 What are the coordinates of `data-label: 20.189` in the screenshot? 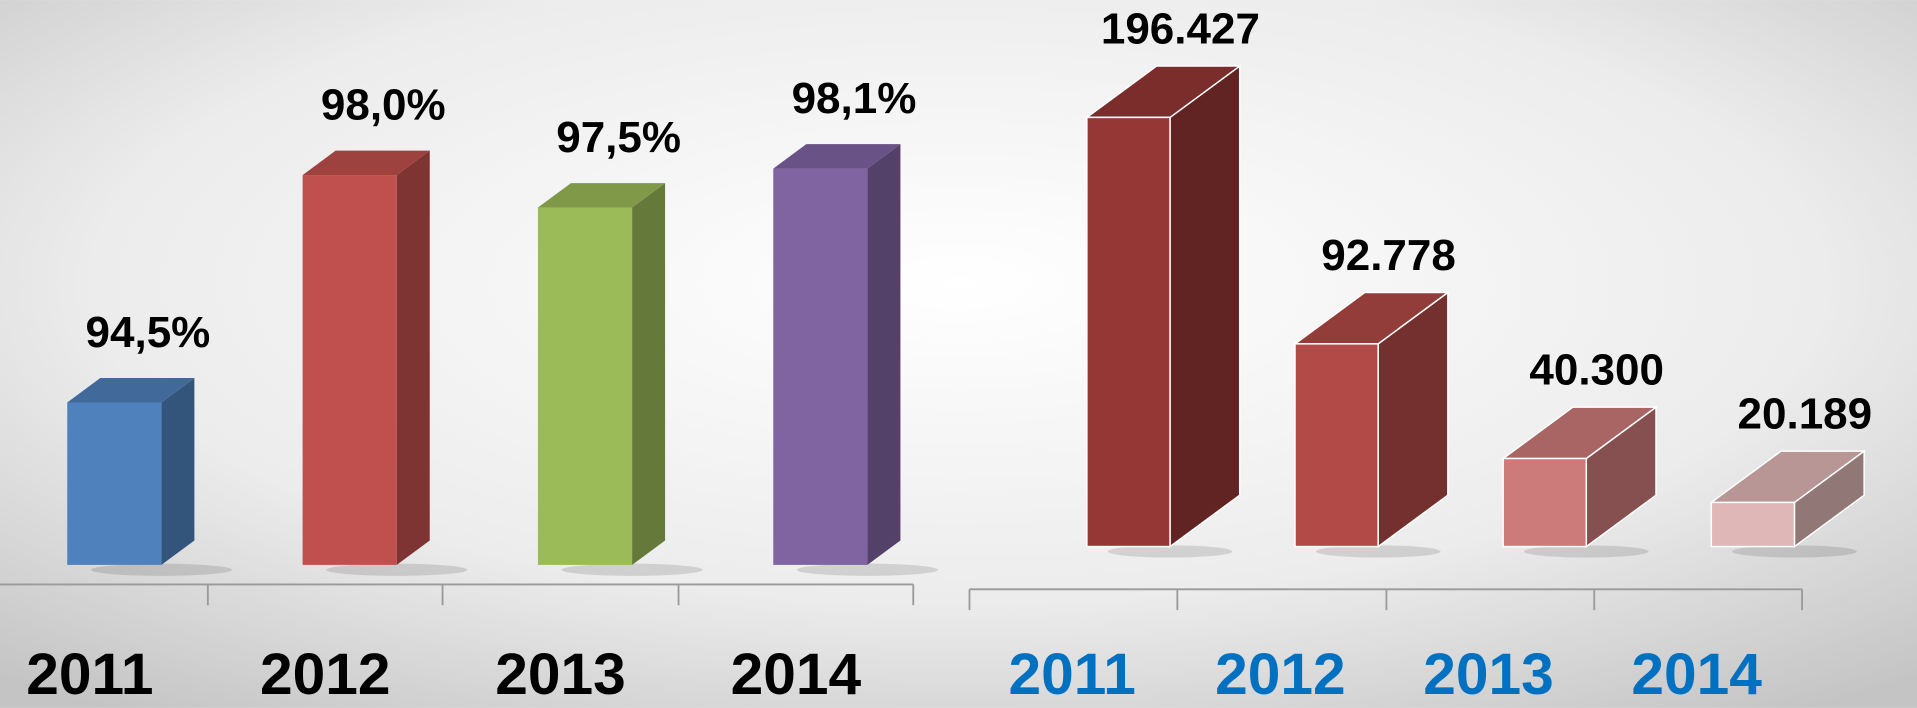 It's located at (1805, 413).